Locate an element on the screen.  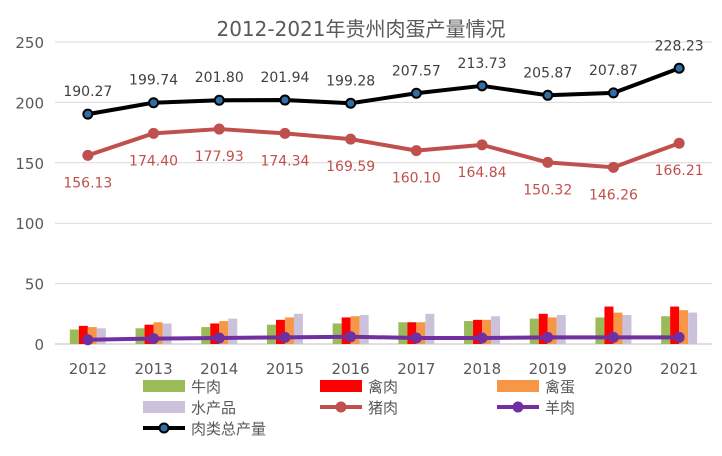
x-tick-label: 2018 is located at coordinates (482, 369).